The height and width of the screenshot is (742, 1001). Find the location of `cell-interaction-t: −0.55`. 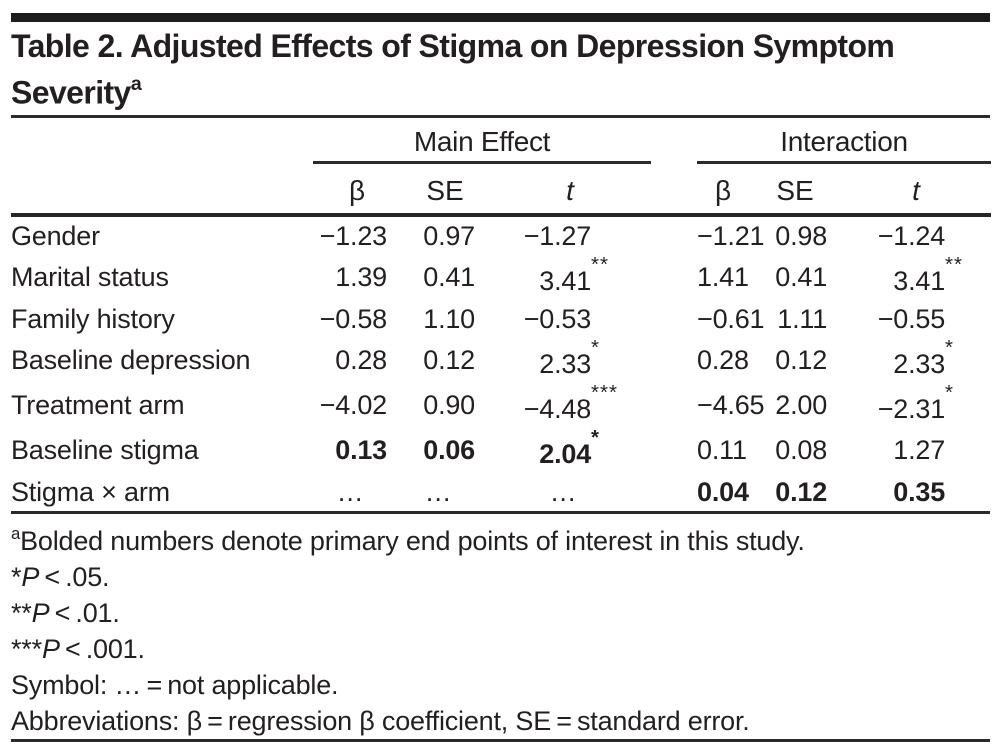

cell-interaction-t: −0.55 is located at coordinates (916, 319).